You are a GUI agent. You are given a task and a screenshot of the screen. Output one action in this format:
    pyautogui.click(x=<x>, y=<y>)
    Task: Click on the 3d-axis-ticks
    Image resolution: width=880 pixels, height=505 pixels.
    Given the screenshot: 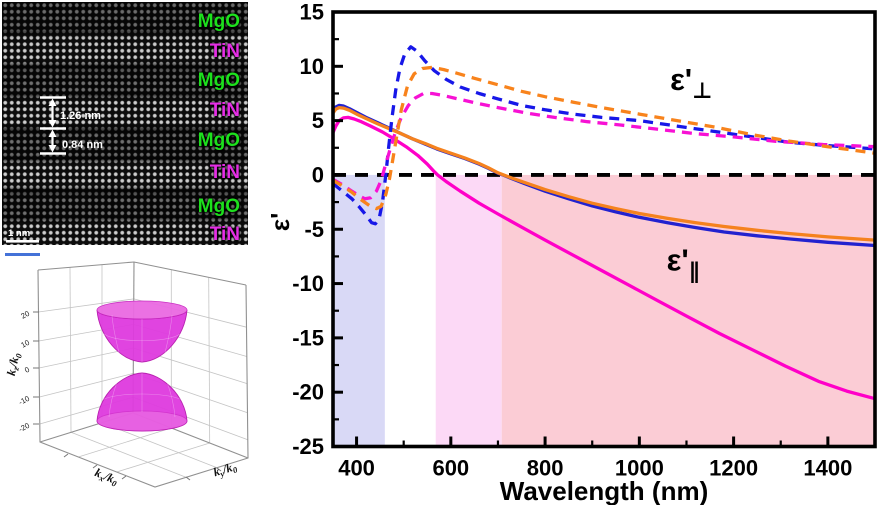 What is the action you would take?
    pyautogui.click(x=127, y=396)
    